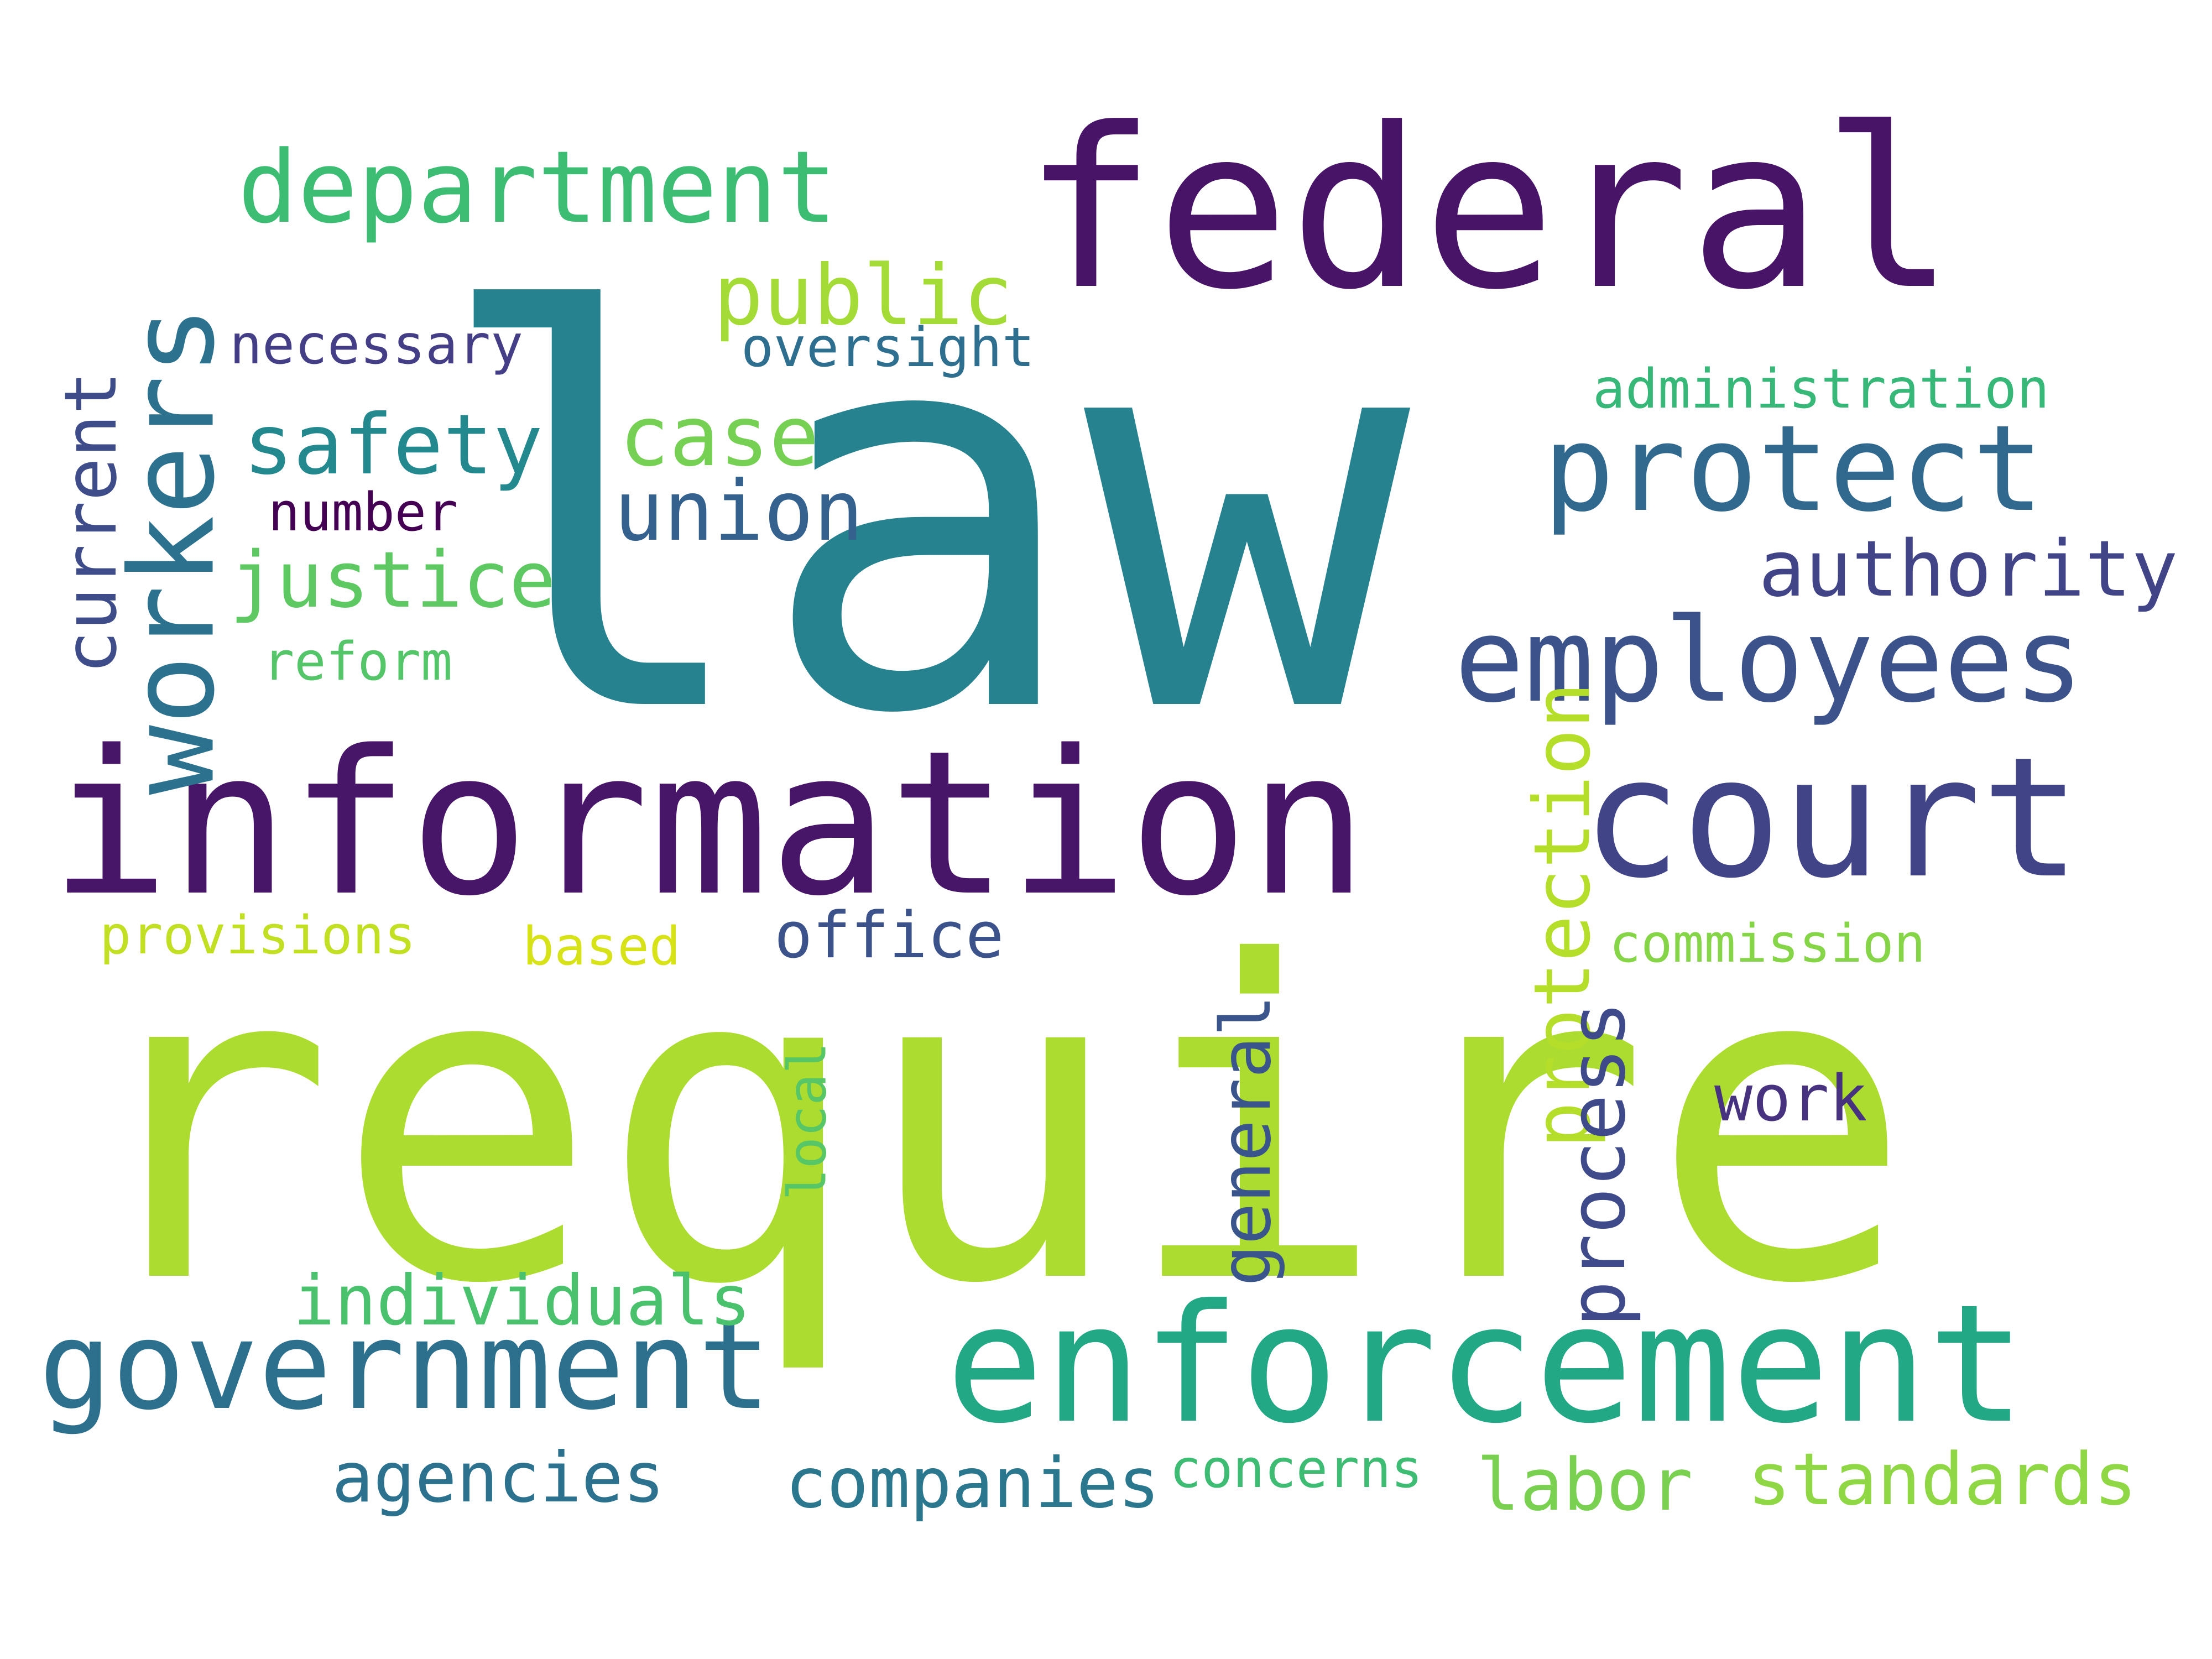 The width and height of the screenshot is (2212, 1659). Describe the element at coordinates (602, 947) in the screenshot. I see `word-based: based` at that location.